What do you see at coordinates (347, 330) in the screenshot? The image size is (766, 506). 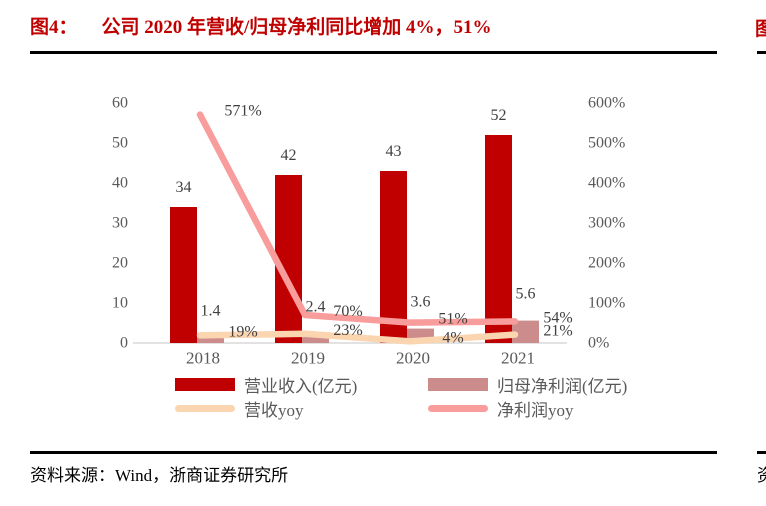 I see `line-data-label: 23%` at bounding box center [347, 330].